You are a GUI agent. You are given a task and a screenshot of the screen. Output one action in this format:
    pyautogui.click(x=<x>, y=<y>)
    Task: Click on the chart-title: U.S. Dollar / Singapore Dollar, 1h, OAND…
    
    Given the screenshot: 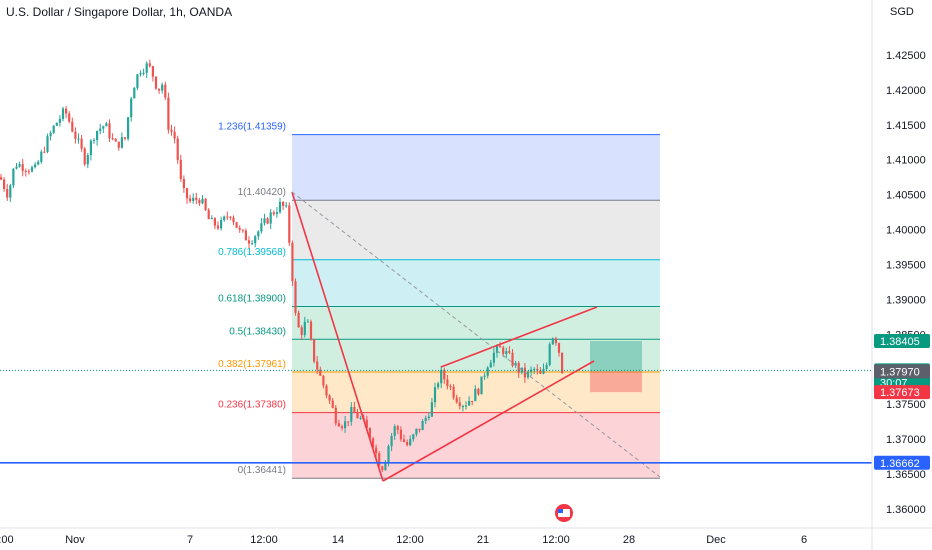 What is the action you would take?
    pyautogui.click(x=119, y=12)
    